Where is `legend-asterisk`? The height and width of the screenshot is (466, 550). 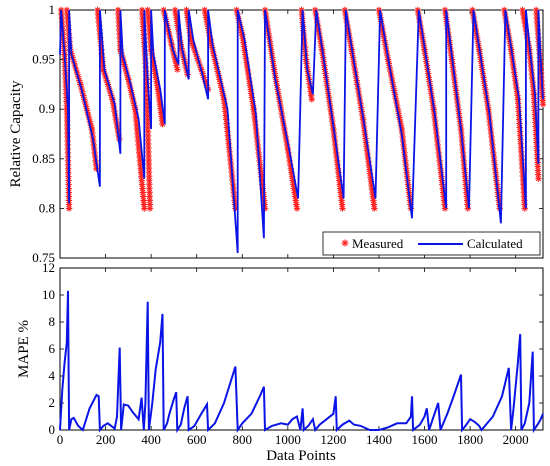
legend-asterisk is located at coordinates (345, 243).